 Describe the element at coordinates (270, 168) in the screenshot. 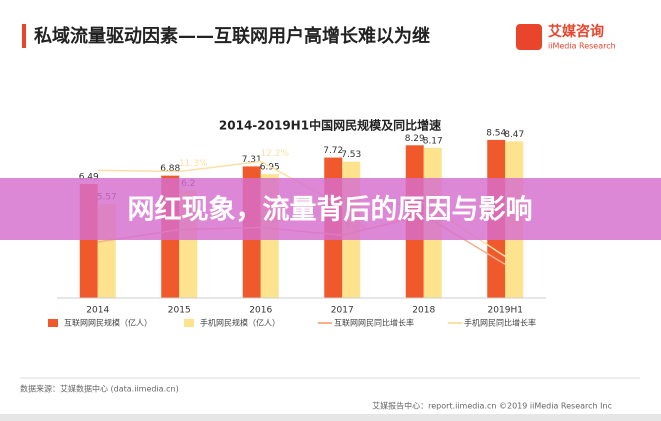

I see `bar-value-label: 6.95` at that location.